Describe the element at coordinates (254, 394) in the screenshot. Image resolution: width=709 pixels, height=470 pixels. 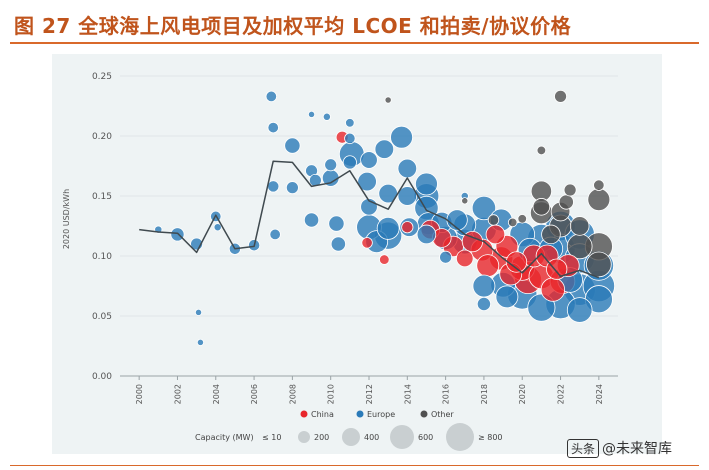
I see `x-tick-label: 2006` at that location.